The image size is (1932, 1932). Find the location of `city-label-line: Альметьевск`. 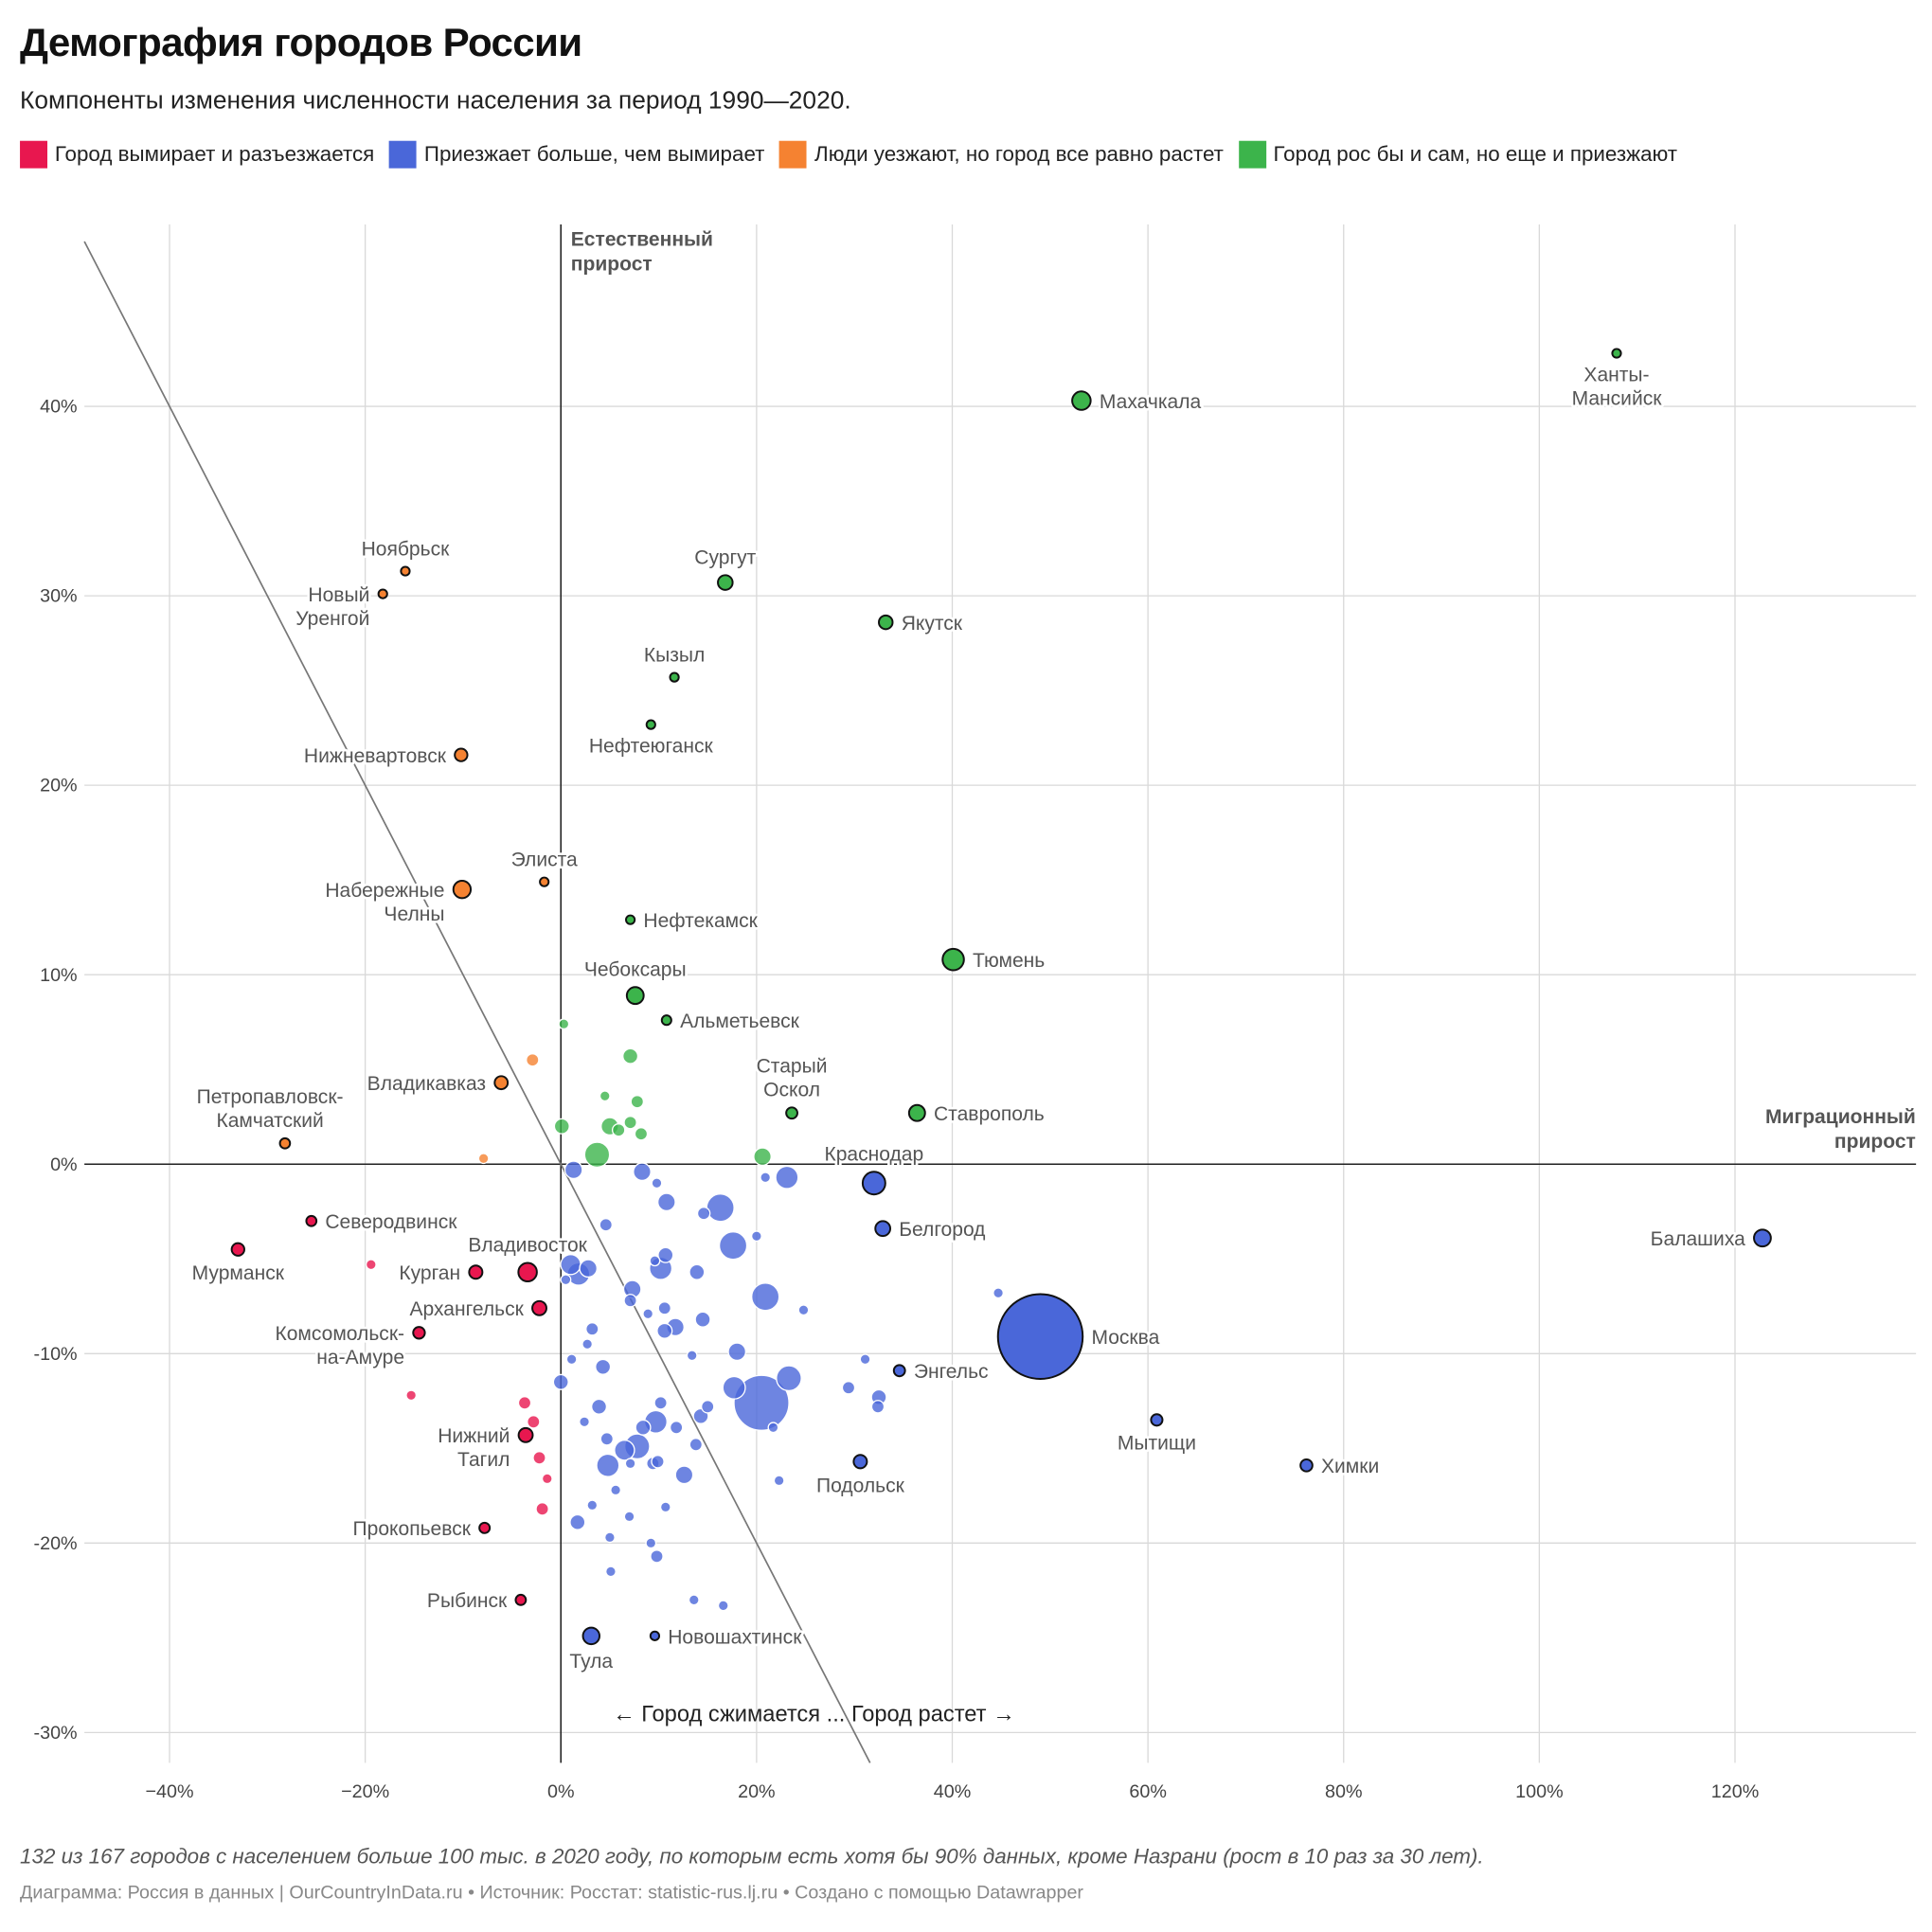

city-label-line: Альметьевск is located at coordinates (740, 1021).